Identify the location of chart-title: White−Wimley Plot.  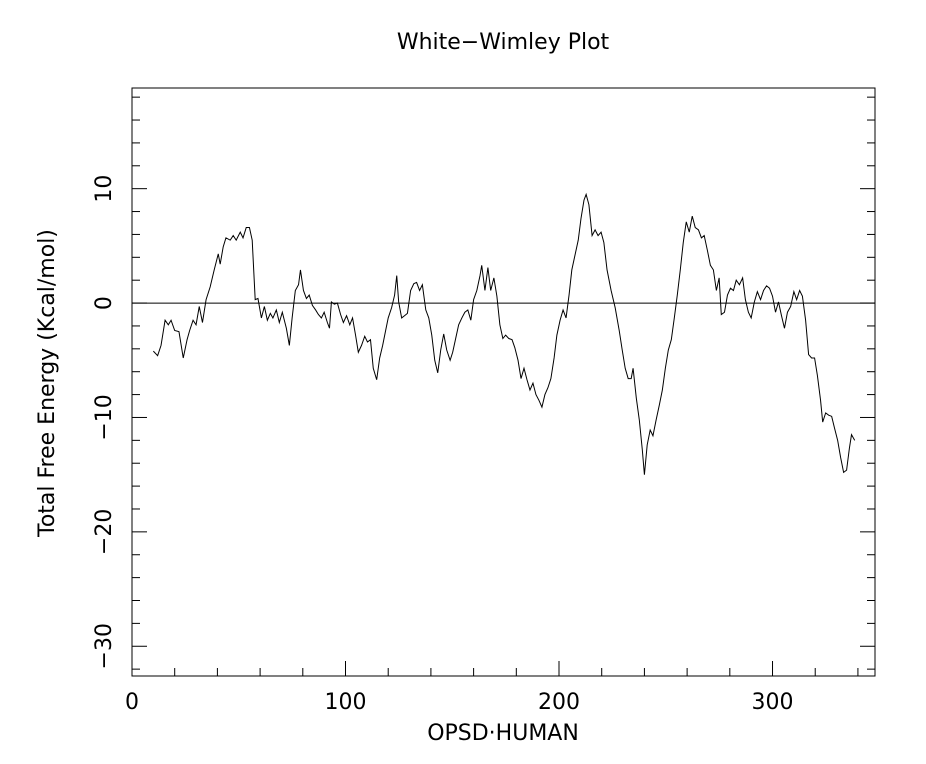
(503, 42).